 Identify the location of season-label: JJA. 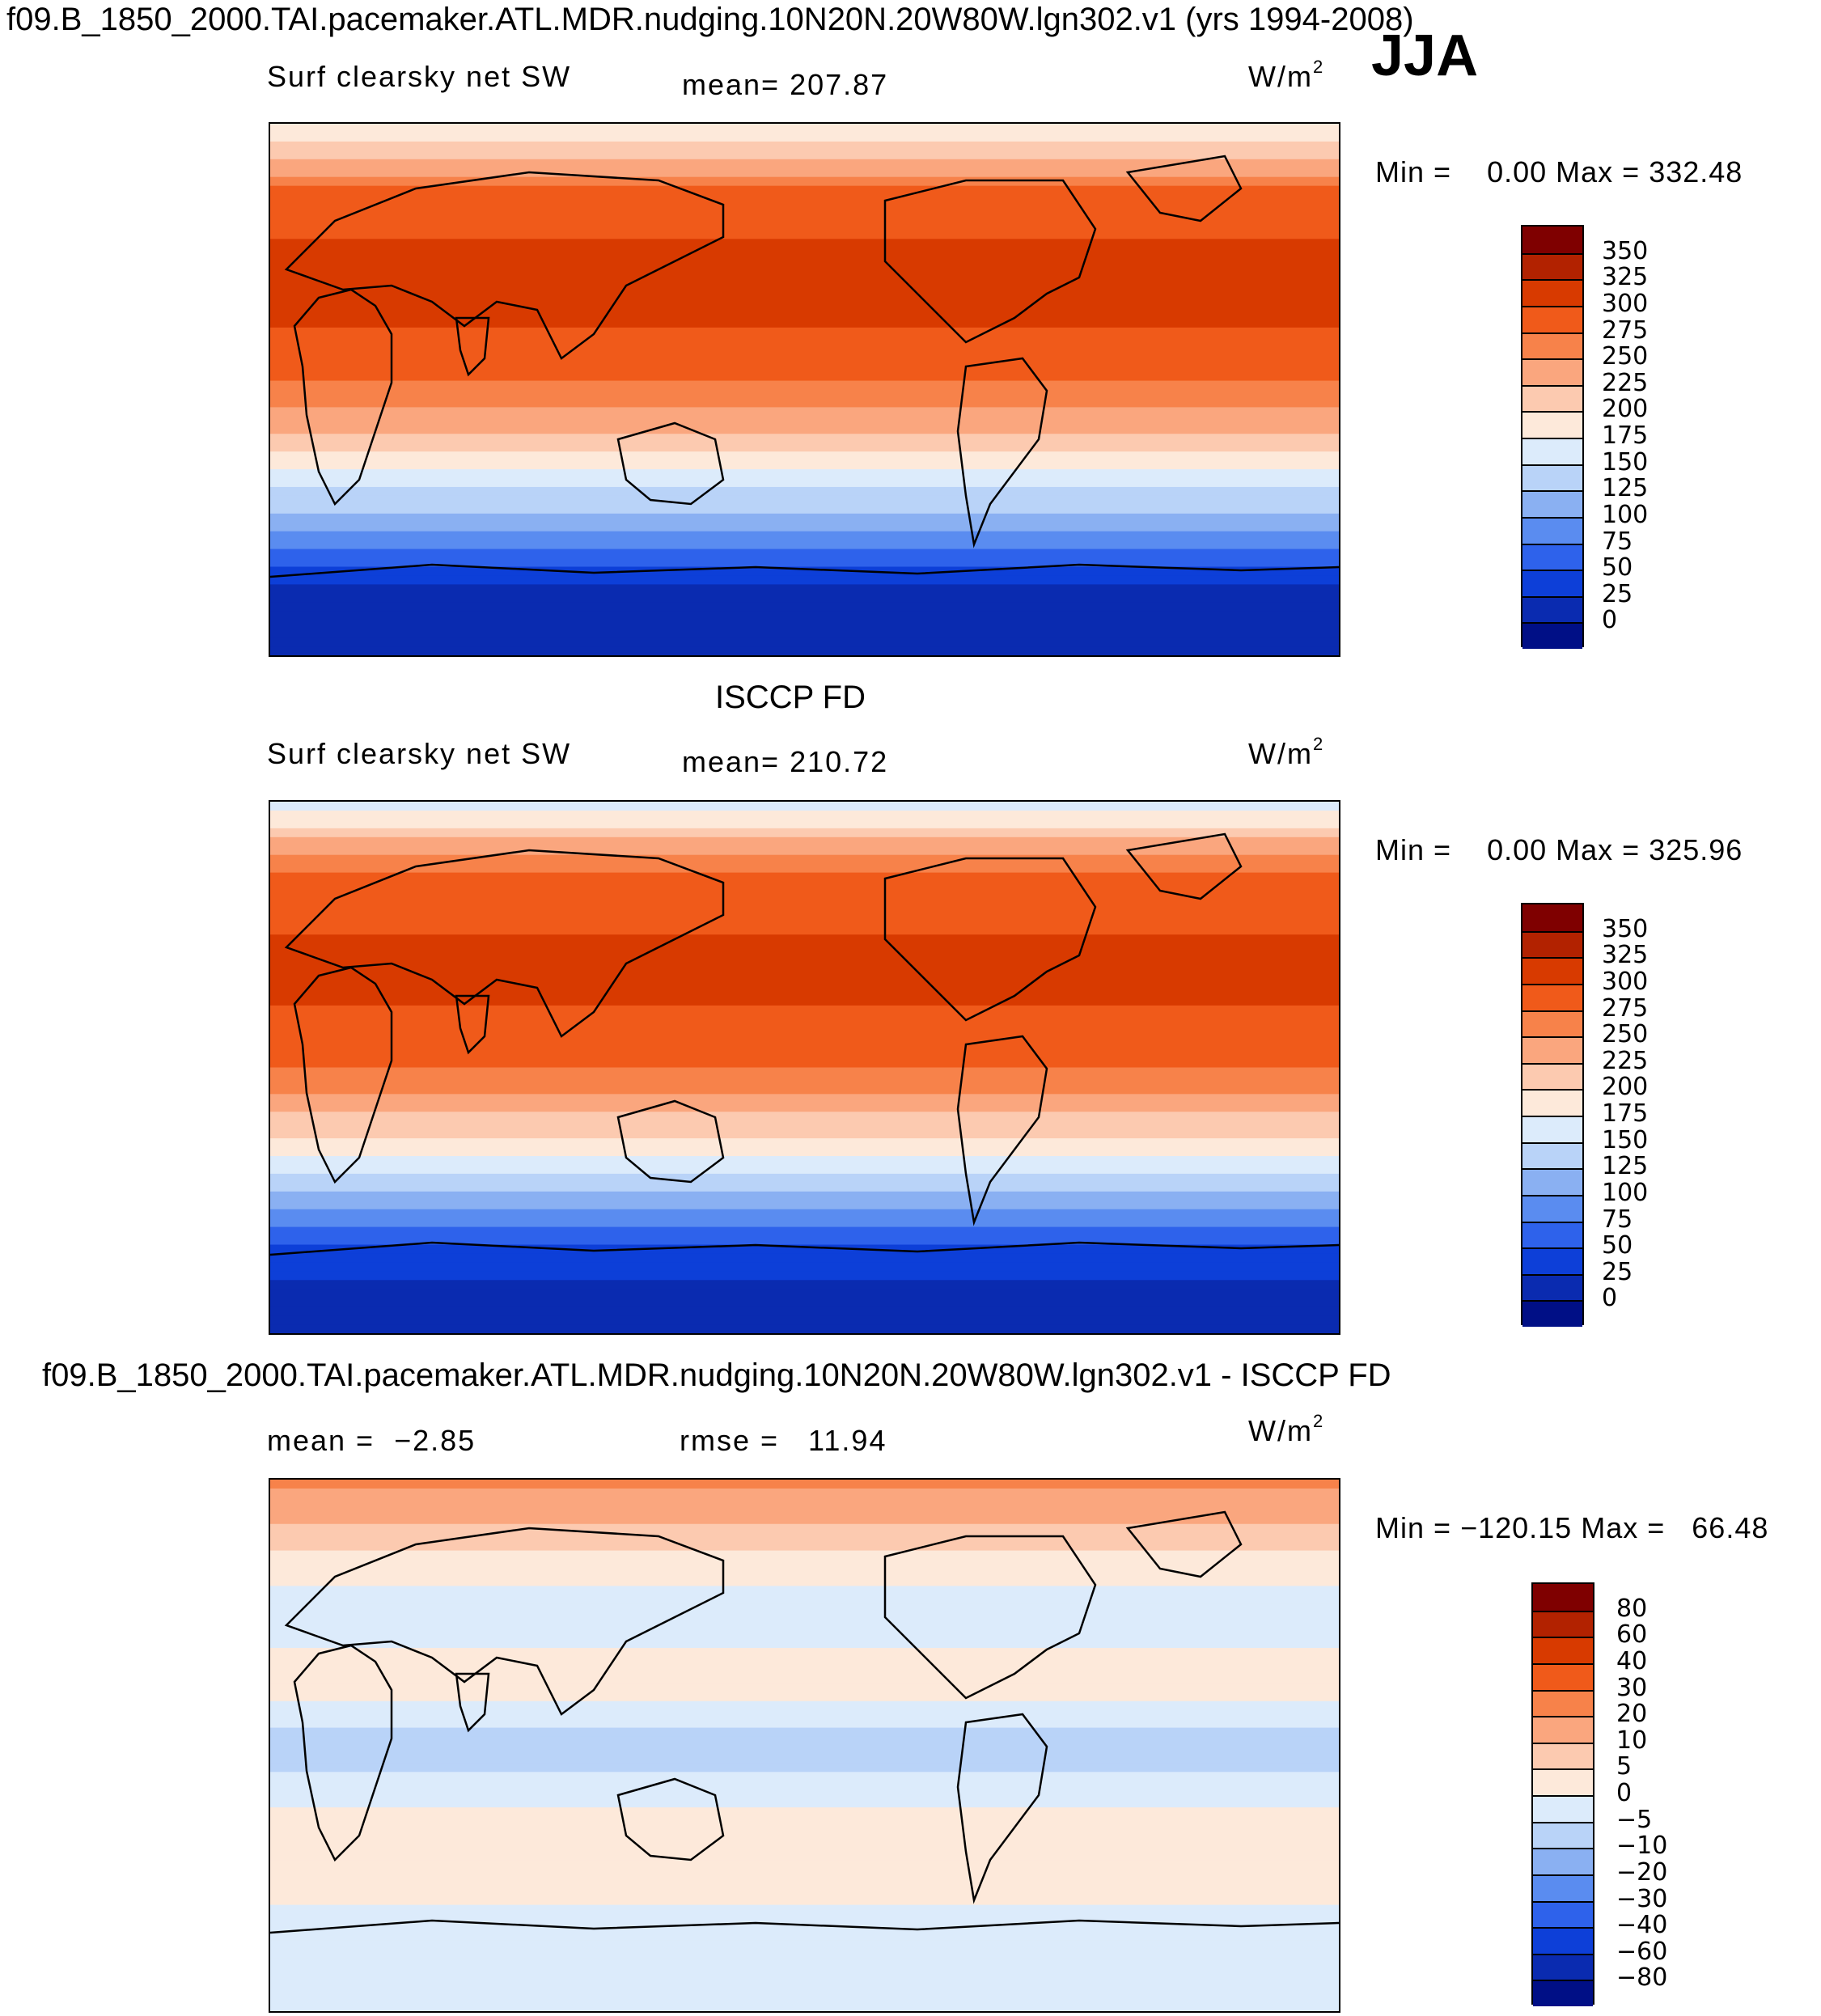
(1425, 55).